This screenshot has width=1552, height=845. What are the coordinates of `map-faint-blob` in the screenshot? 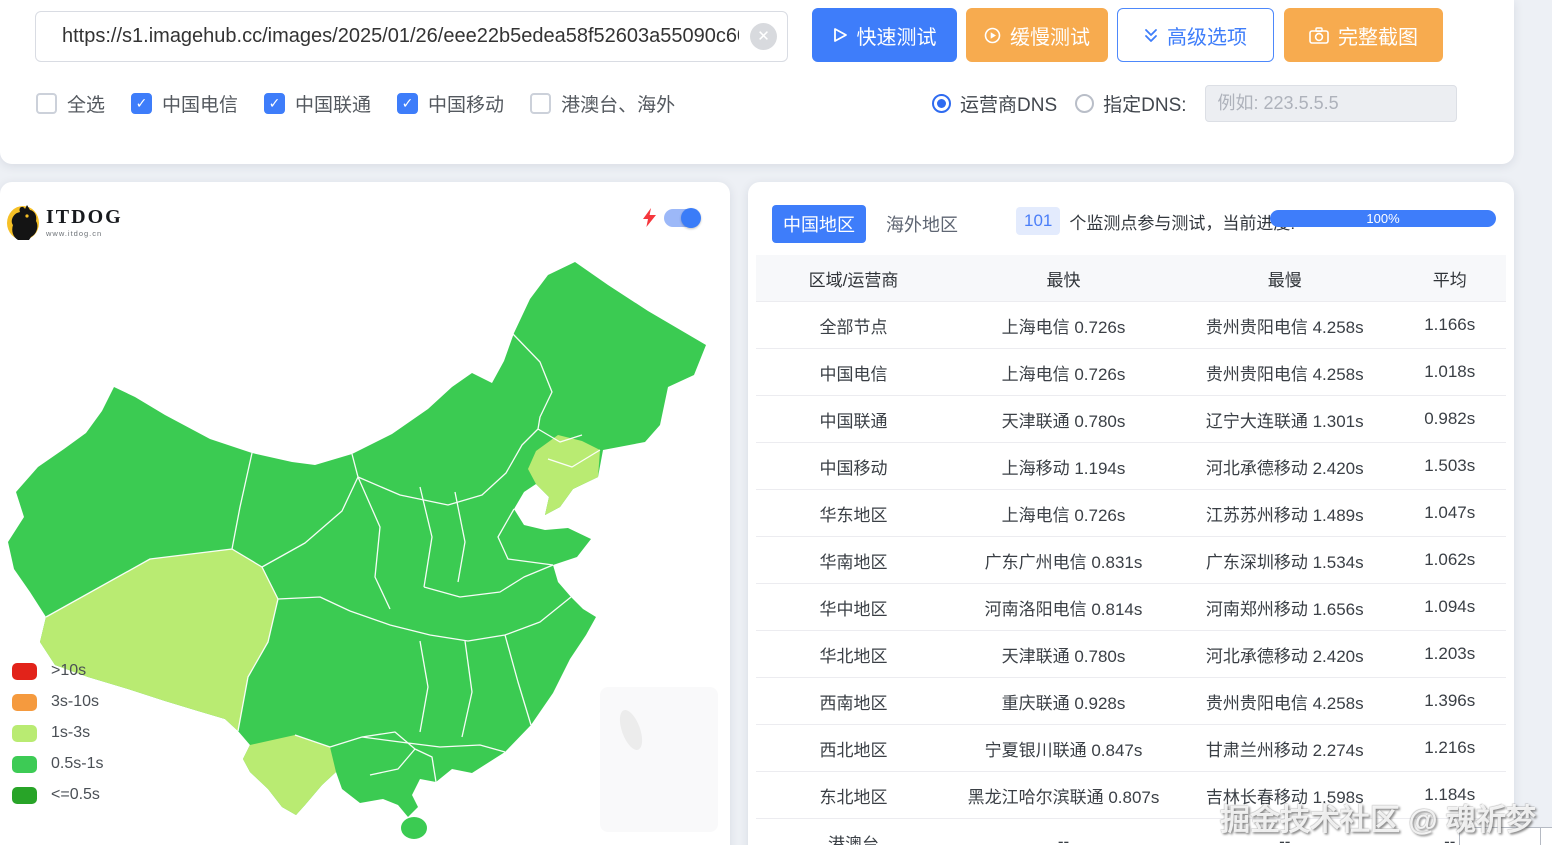 It's located at (659, 759).